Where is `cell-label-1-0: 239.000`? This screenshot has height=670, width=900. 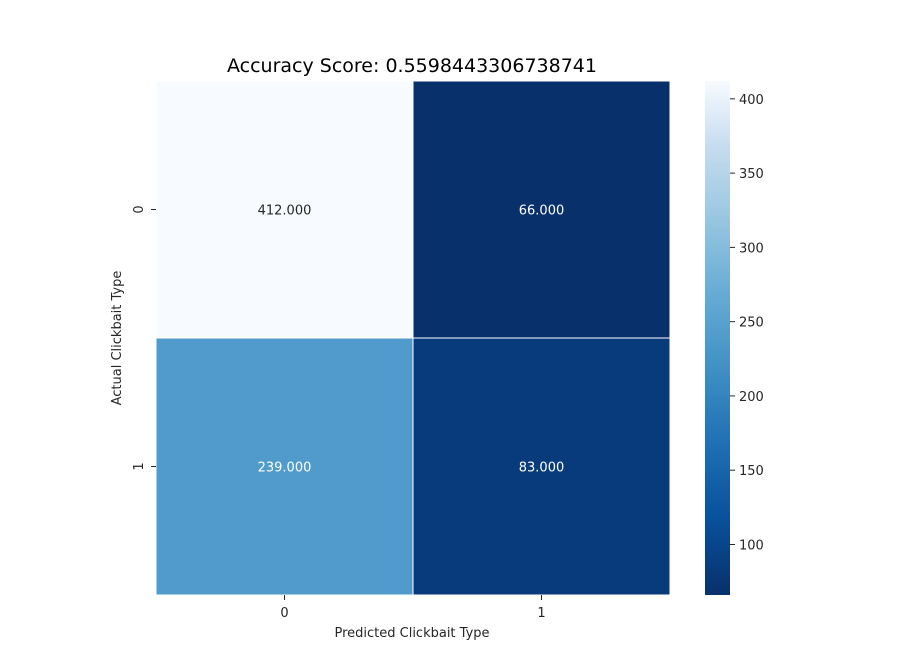 cell-label-1-0: 239.000 is located at coordinates (285, 468).